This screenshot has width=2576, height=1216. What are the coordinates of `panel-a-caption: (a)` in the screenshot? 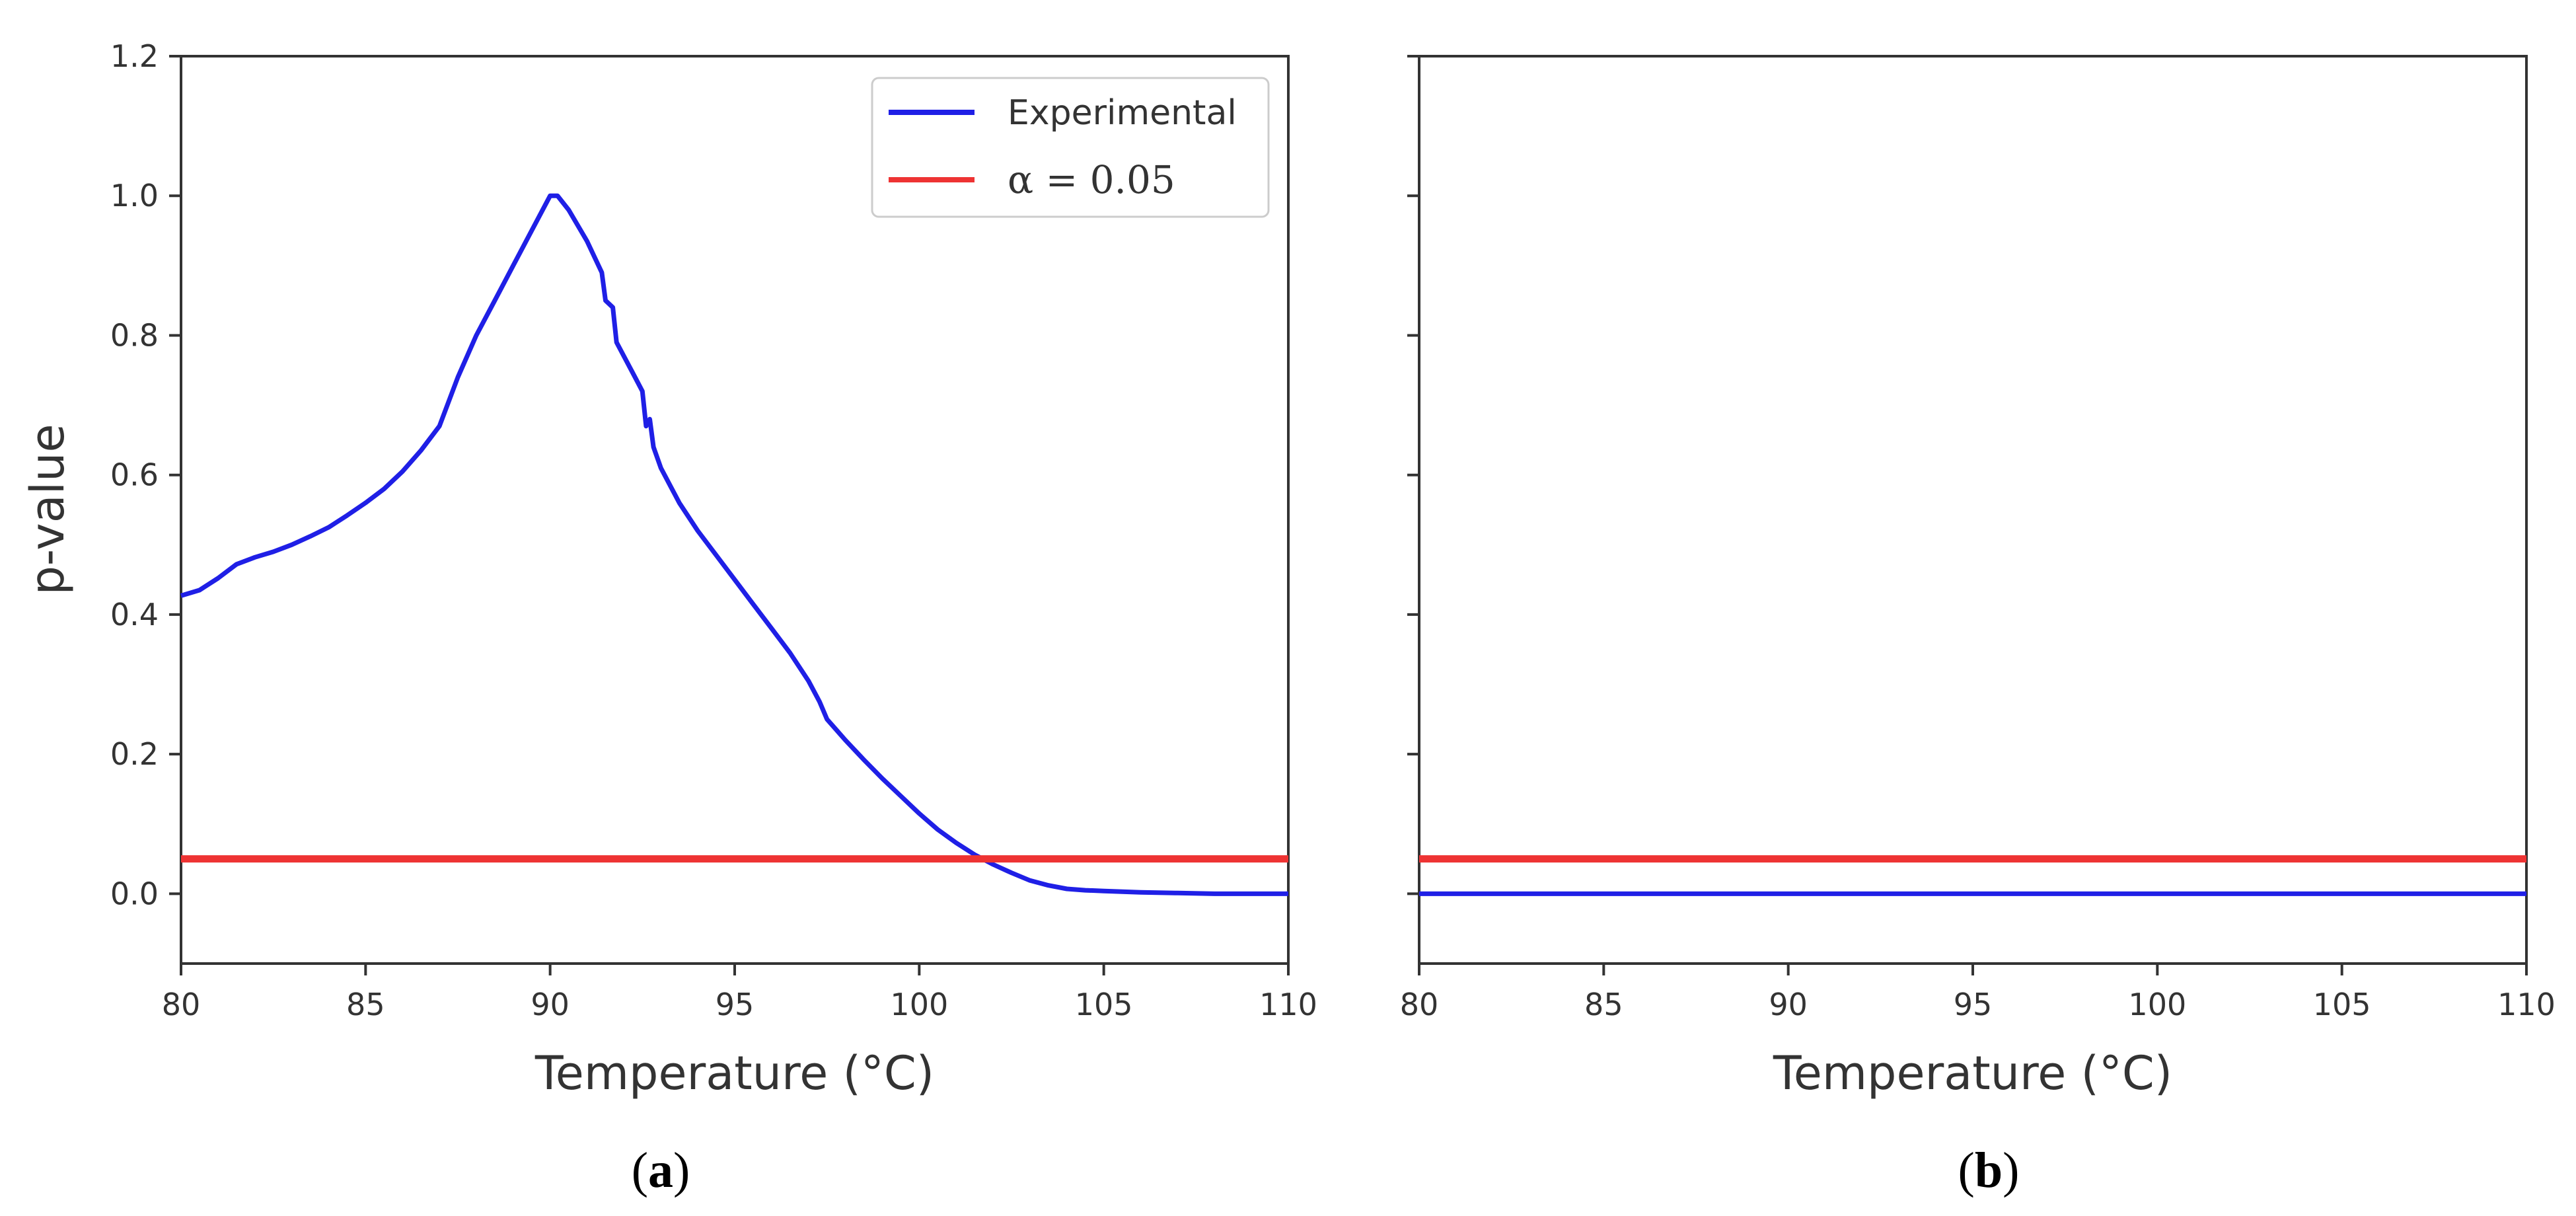 It's located at (661, 1170).